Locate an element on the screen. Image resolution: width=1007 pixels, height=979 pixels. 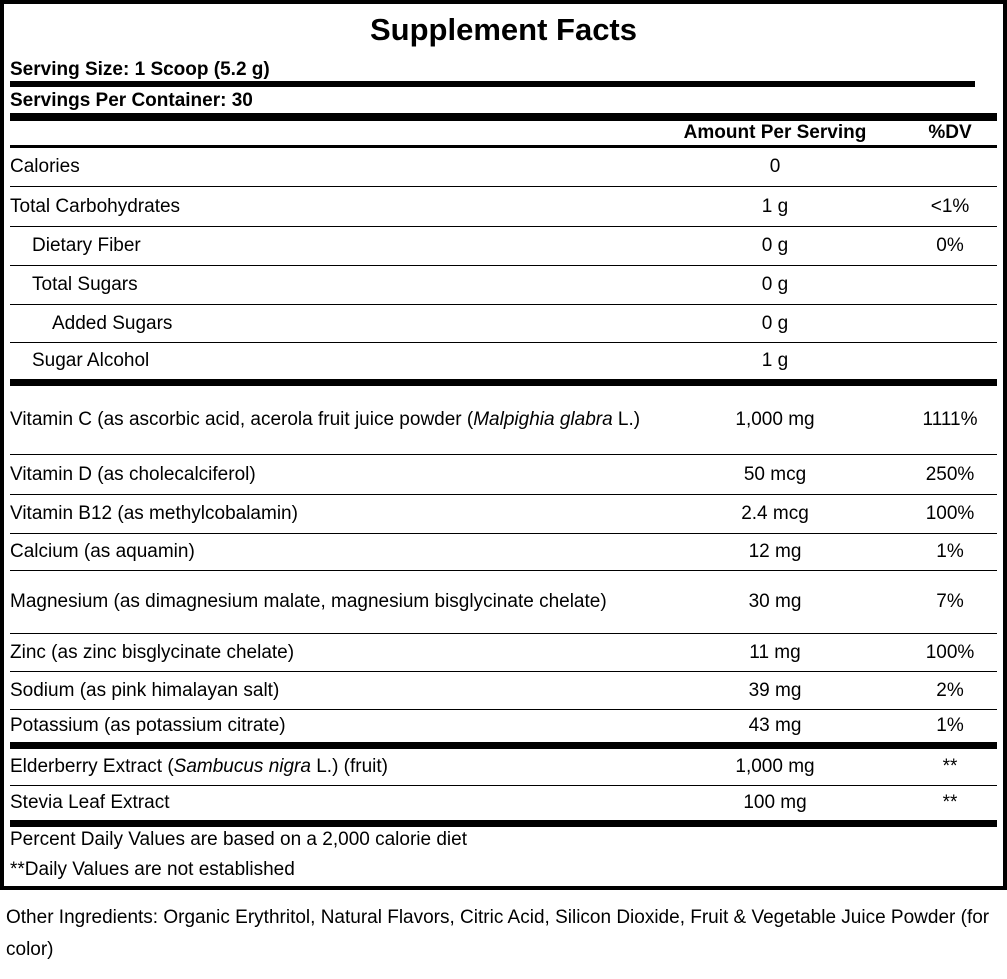
nutrient-name: Vitamin D (as cholecalciferol) is located at coordinates (133, 474).